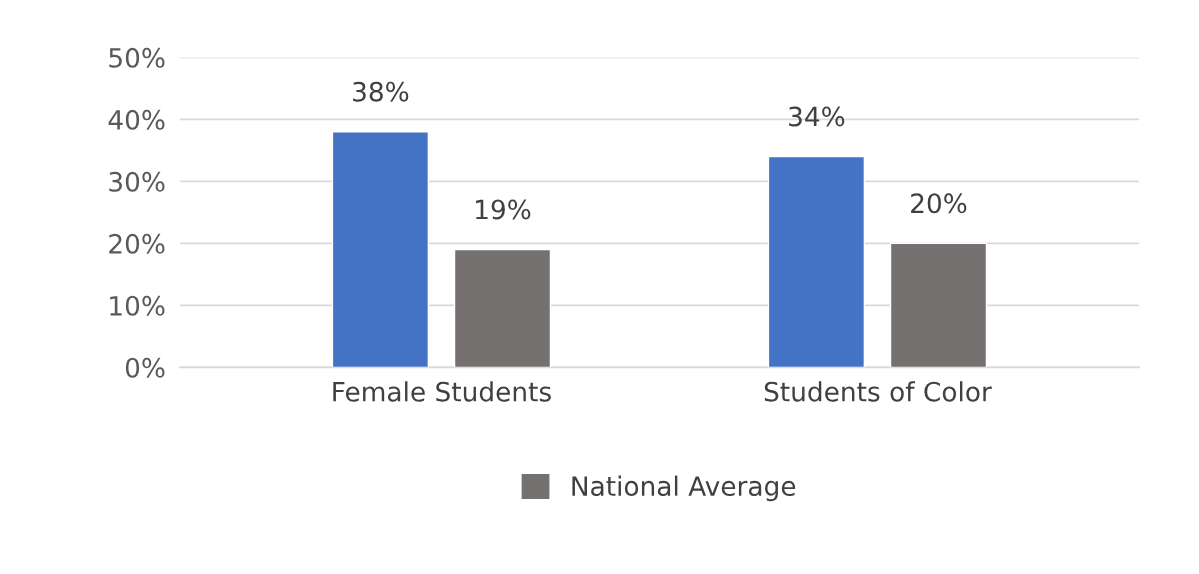  What do you see at coordinates (137, 57) in the screenshot?
I see `y-tick-label: 50%` at bounding box center [137, 57].